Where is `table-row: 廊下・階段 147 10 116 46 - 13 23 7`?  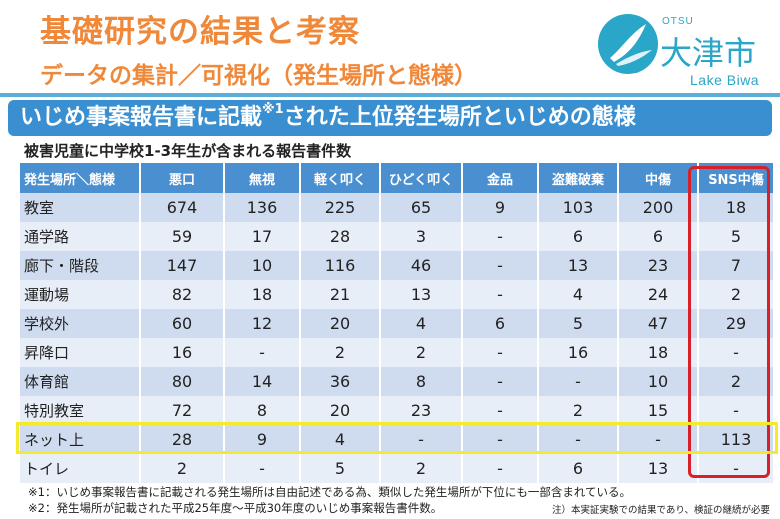 table-row: 廊下・階段 147 10 116 46 - 13 23 7 is located at coordinates (397, 265).